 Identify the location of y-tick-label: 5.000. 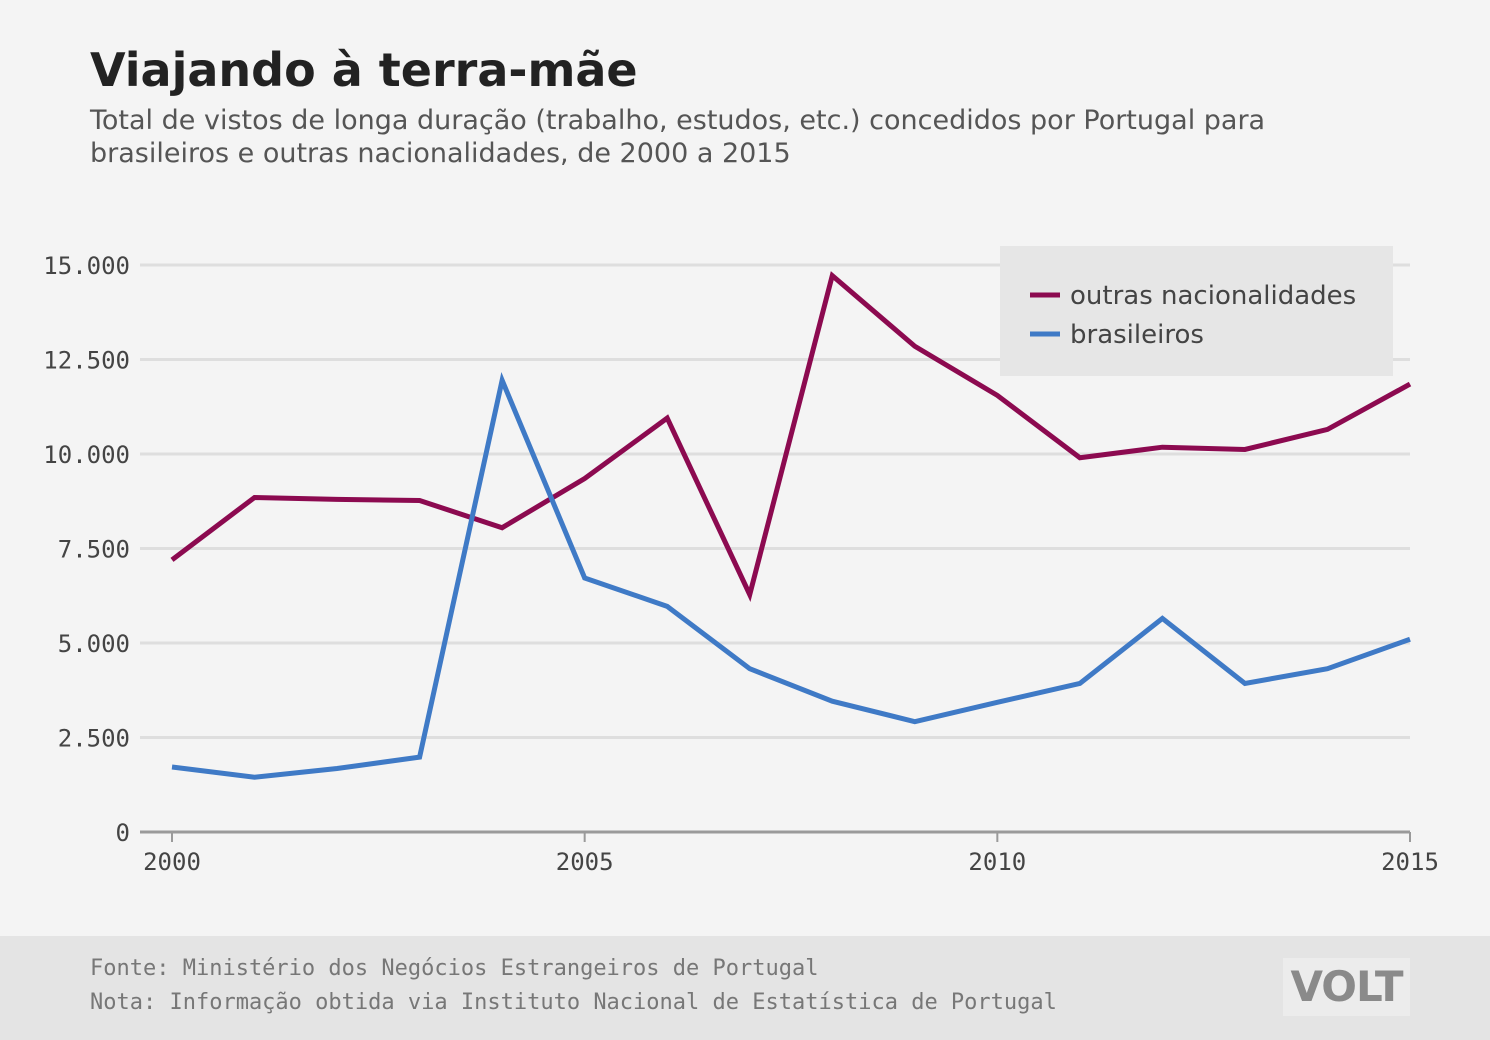
(94, 644).